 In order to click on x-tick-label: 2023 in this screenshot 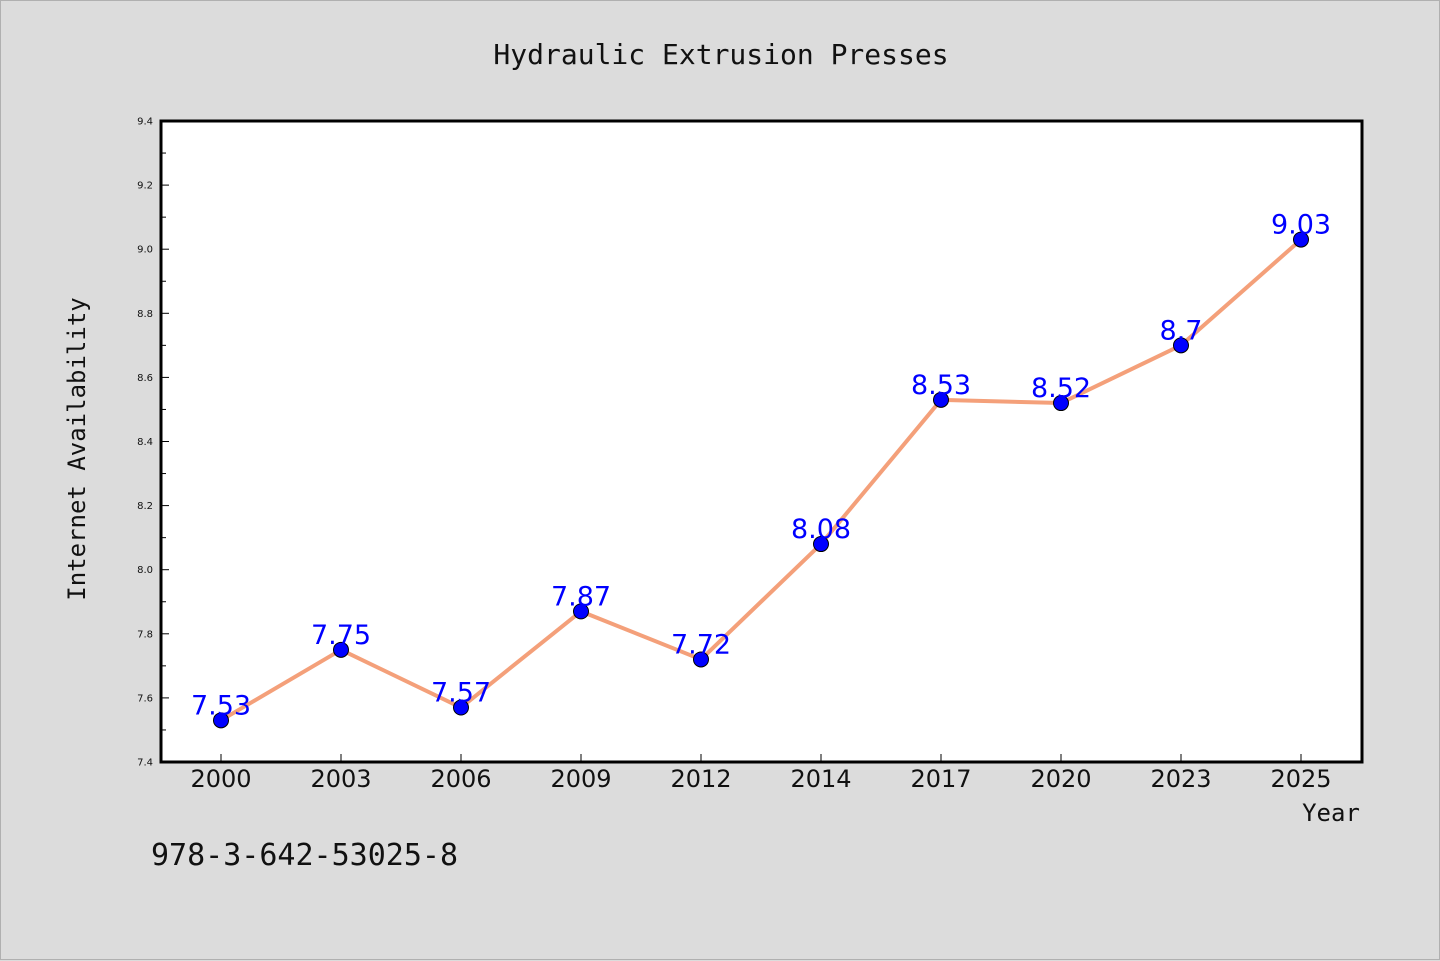, I will do `click(1180, 779)`.